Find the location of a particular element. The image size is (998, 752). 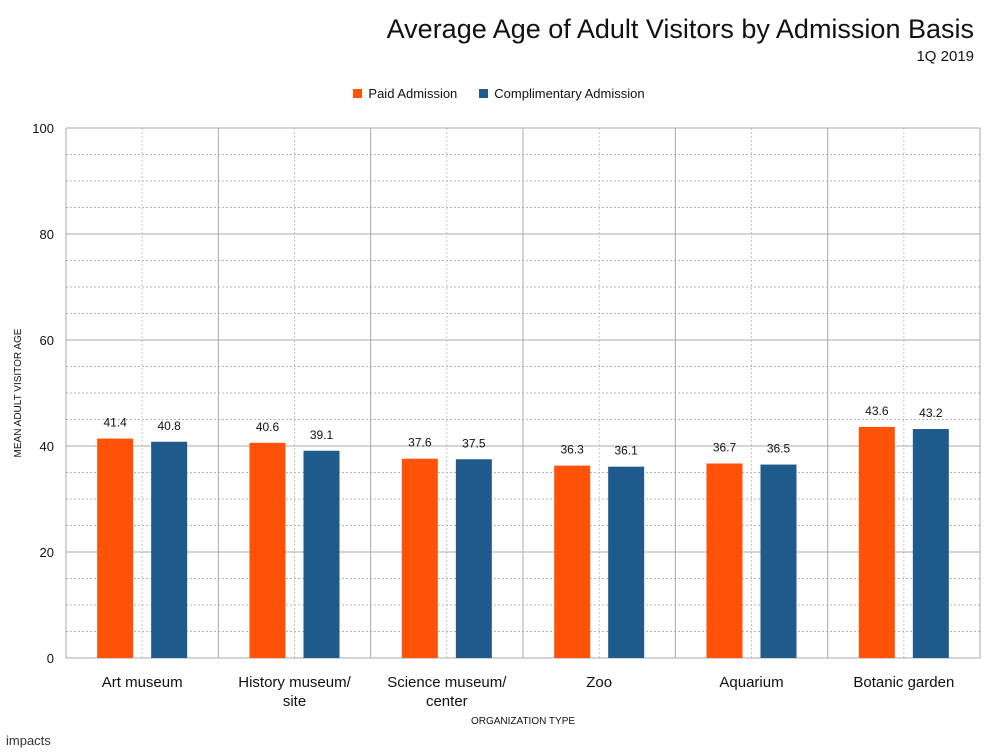

data-label: 36.5 is located at coordinates (779, 449).